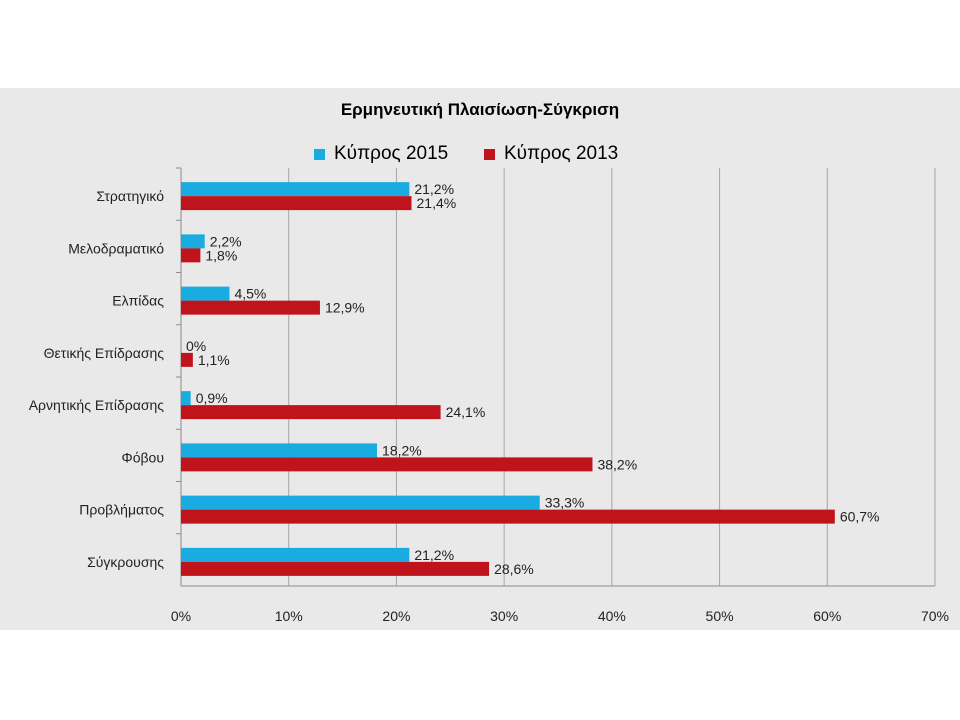  Describe the element at coordinates (437, 203) in the screenshot. I see `data-label: 21,4%` at that location.